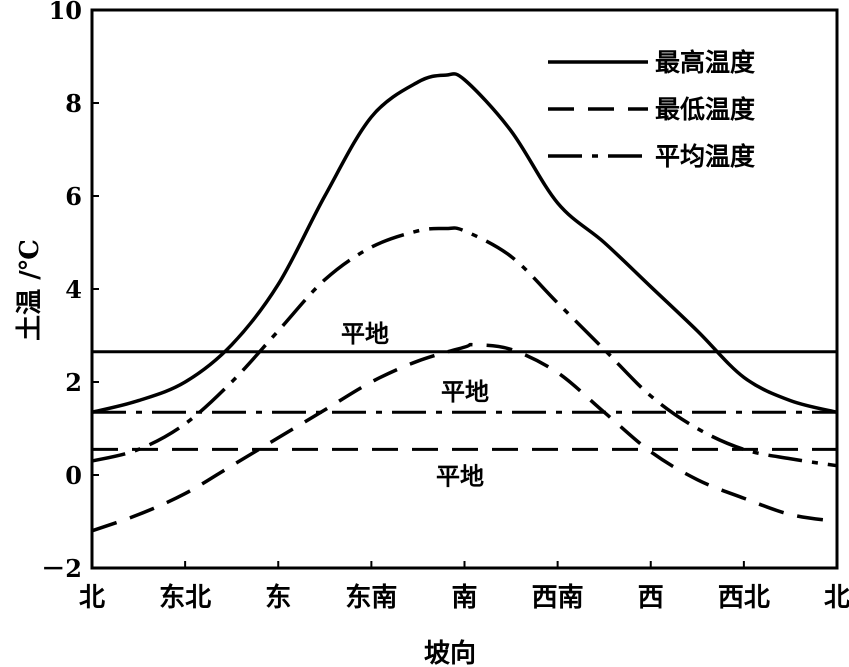 The width and height of the screenshot is (849, 667). What do you see at coordinates (705, 62) in the screenshot?
I see `legend-label: 最高温度` at bounding box center [705, 62].